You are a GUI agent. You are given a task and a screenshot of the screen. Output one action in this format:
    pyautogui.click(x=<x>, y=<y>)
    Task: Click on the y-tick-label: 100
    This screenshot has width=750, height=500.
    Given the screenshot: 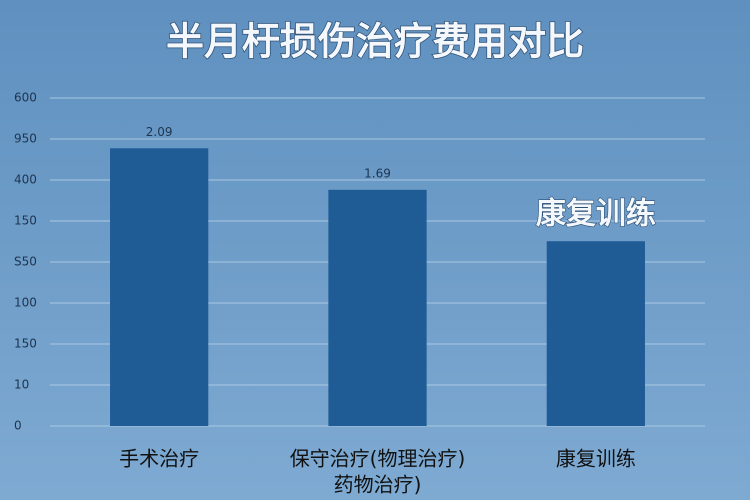 What is the action you would take?
    pyautogui.click(x=25, y=303)
    